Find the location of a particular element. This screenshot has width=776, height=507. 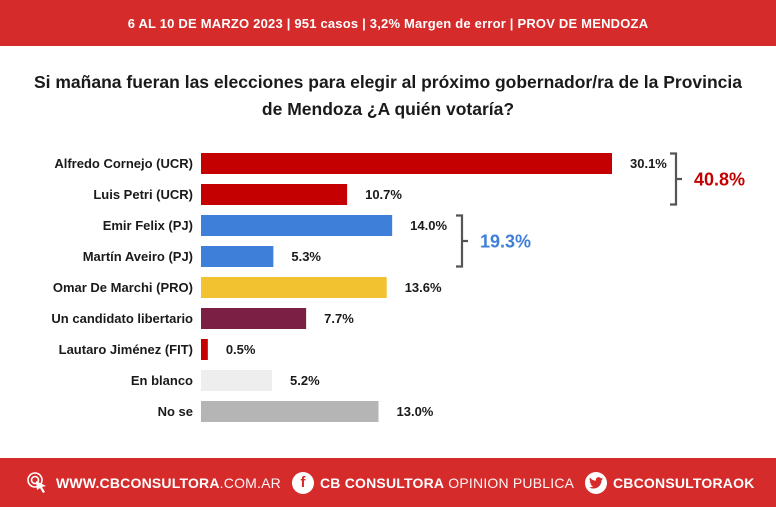

value-label: 13.6% is located at coordinates (423, 287).